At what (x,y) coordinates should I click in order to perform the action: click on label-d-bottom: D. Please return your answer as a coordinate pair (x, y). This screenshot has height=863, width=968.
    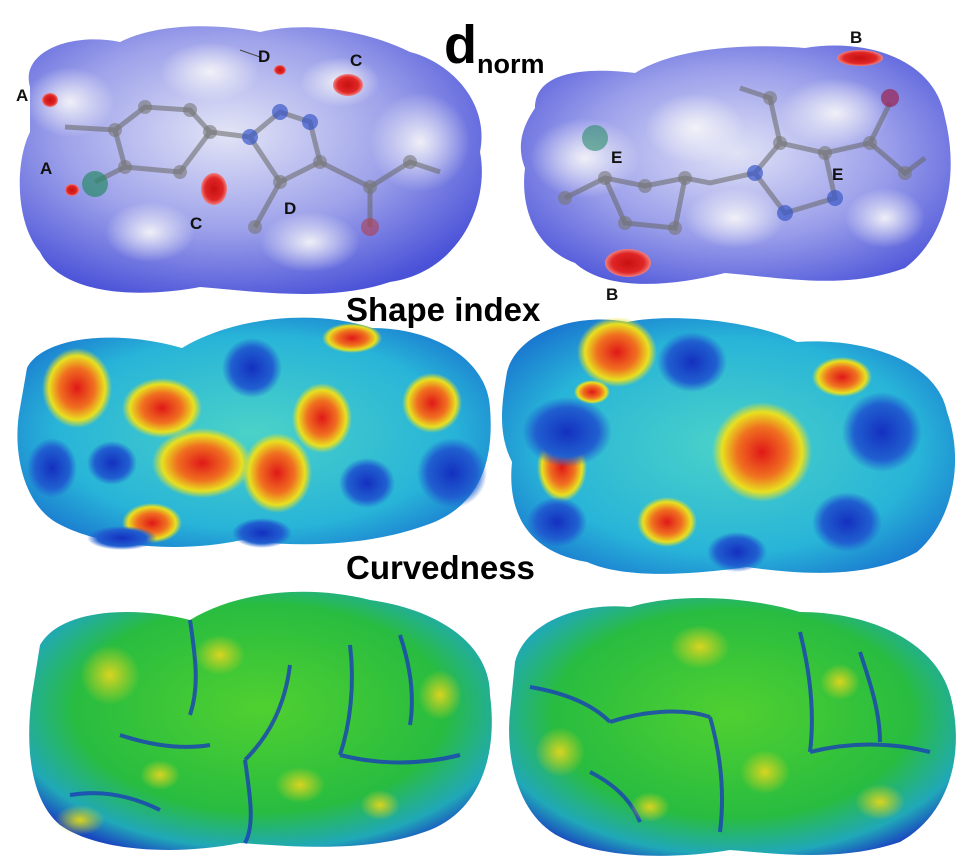
    Looking at the image, I should click on (290, 208).